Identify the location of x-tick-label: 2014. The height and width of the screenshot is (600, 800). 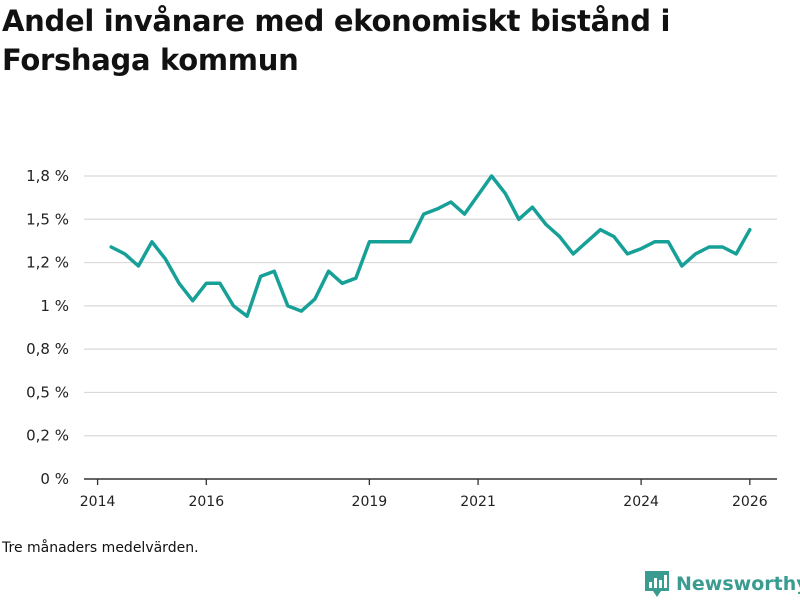
(98, 502).